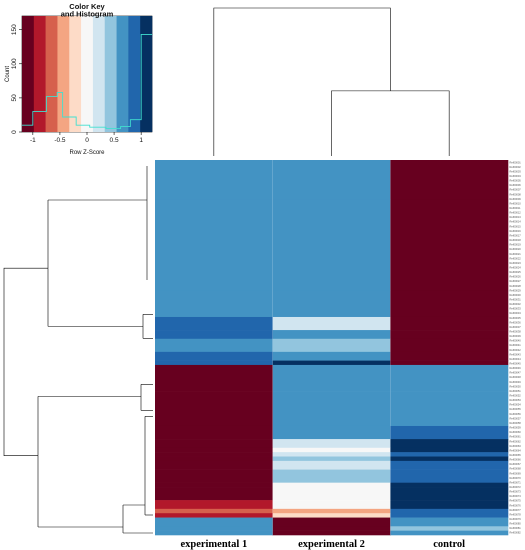  I want to click on color-key-y-tick-label: 0, so click(14, 132).